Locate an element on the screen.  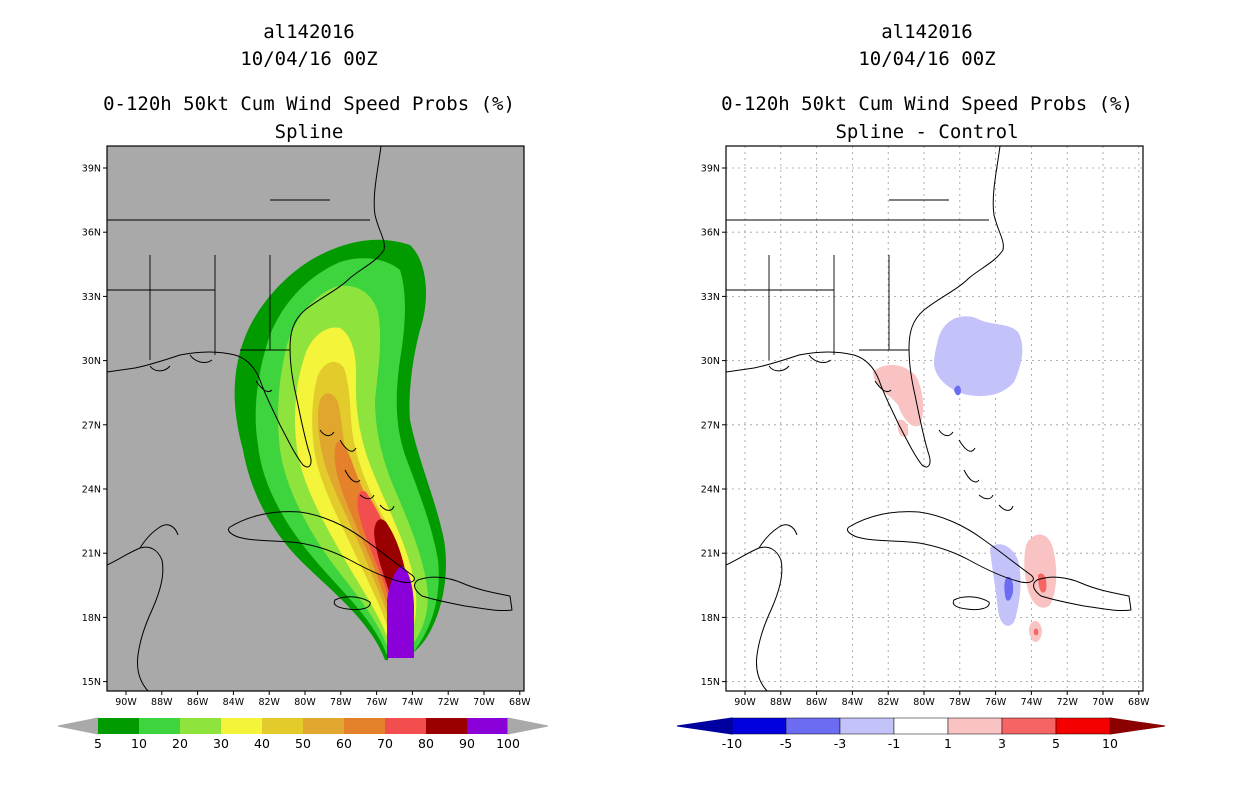
left-colorbar: 5 10 20 30 40 50 60 70 80 90 100 is located at coordinates (303, 734).